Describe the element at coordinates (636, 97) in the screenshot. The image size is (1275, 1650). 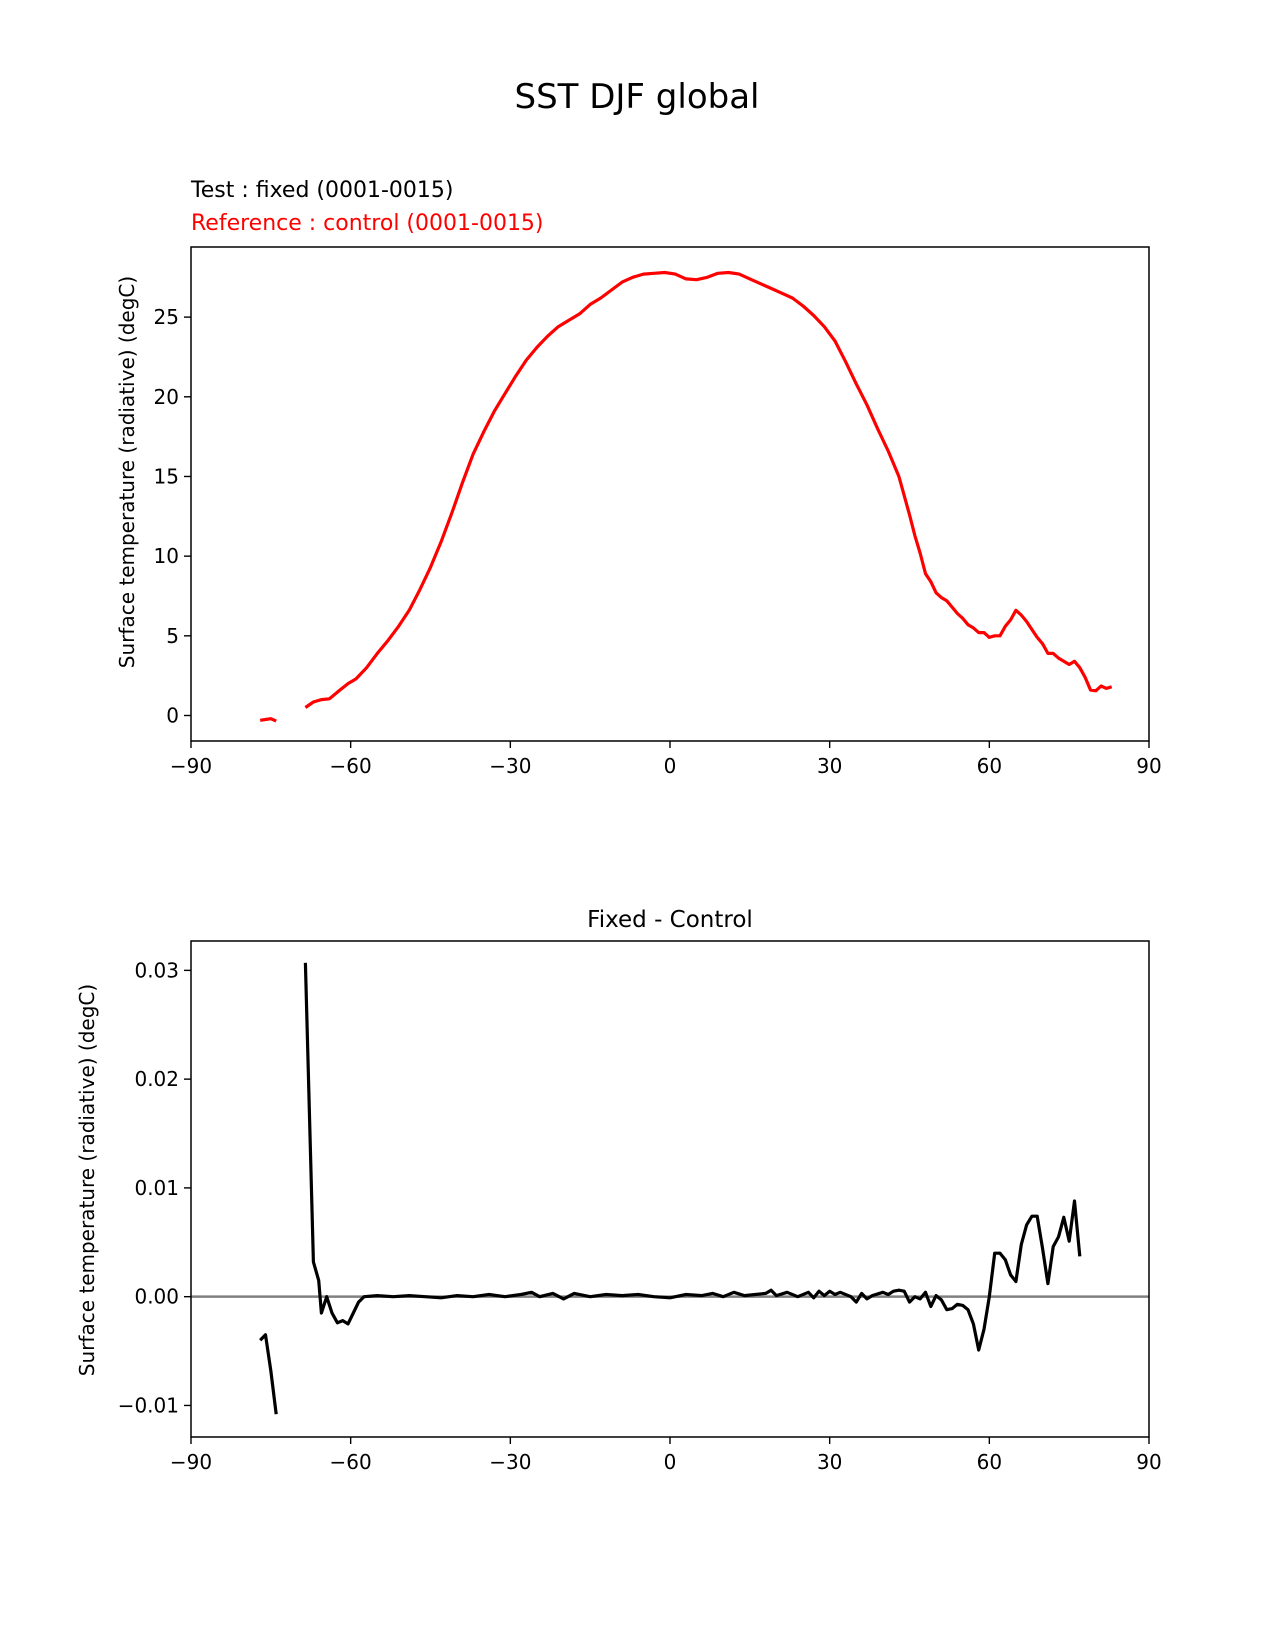
I see `figure-title: SST DJF global` at that location.